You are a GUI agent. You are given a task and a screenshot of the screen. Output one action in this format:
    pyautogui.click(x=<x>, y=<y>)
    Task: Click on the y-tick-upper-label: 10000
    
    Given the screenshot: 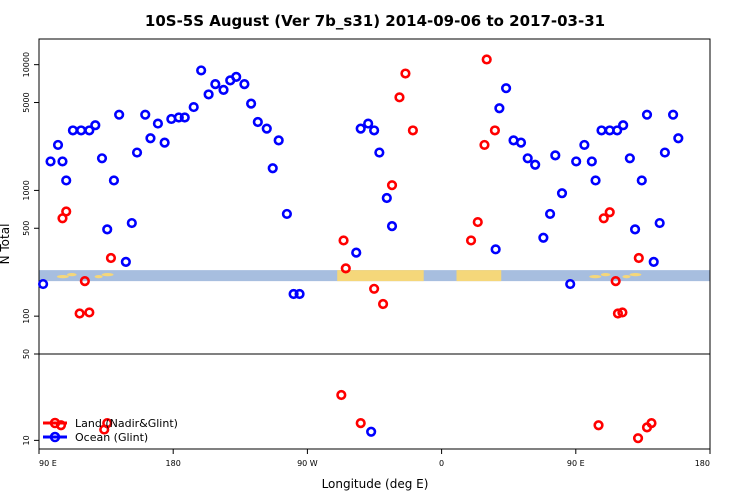 What is the action you would take?
    pyautogui.click(x=26, y=64)
    